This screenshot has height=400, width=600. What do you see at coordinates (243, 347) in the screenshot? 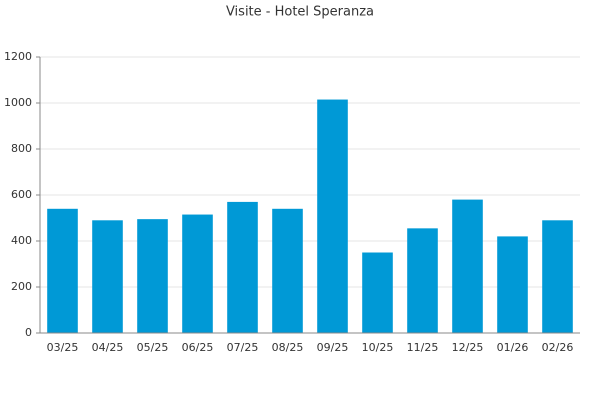
I see `x-tick-label: 07/25` at bounding box center [243, 347].